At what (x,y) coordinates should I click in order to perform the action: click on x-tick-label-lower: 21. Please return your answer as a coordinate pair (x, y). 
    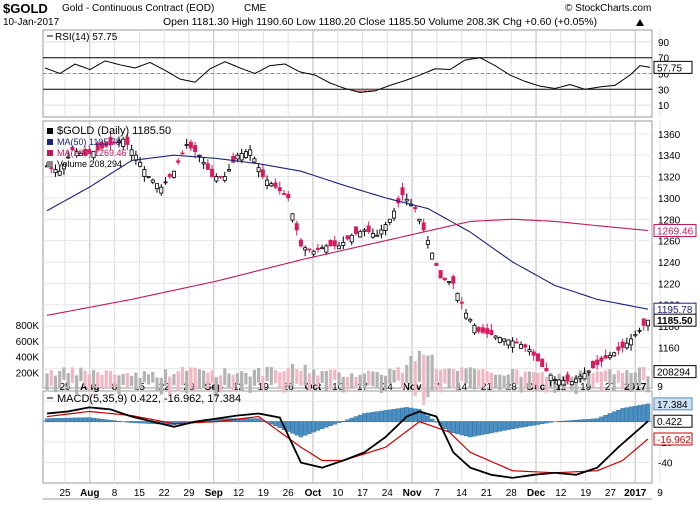
    Looking at the image, I should click on (487, 493).